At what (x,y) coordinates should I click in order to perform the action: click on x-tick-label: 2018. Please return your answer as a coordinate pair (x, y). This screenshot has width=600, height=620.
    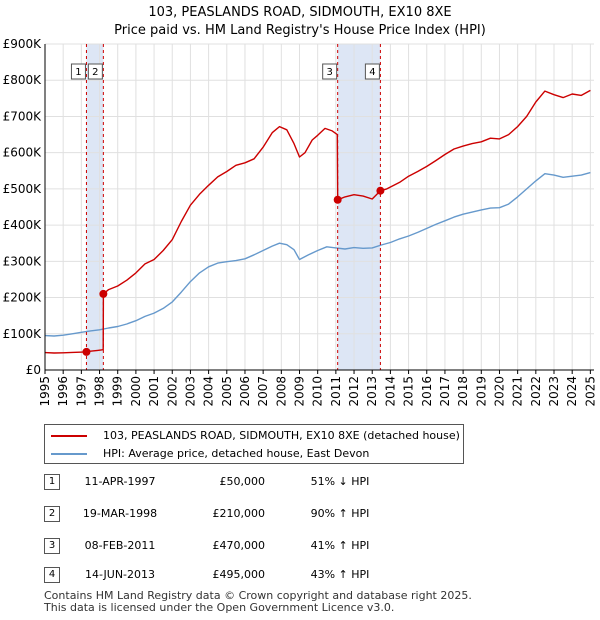
    Looking at the image, I should click on (463, 391).